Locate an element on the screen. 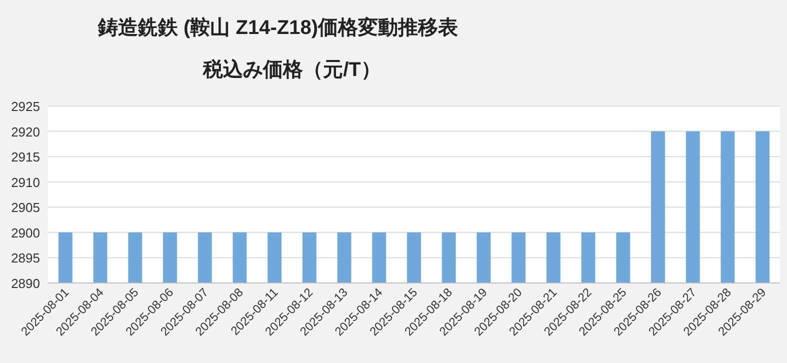 This screenshot has width=787, height=363. y-tick-label: 2895 is located at coordinates (25, 258).